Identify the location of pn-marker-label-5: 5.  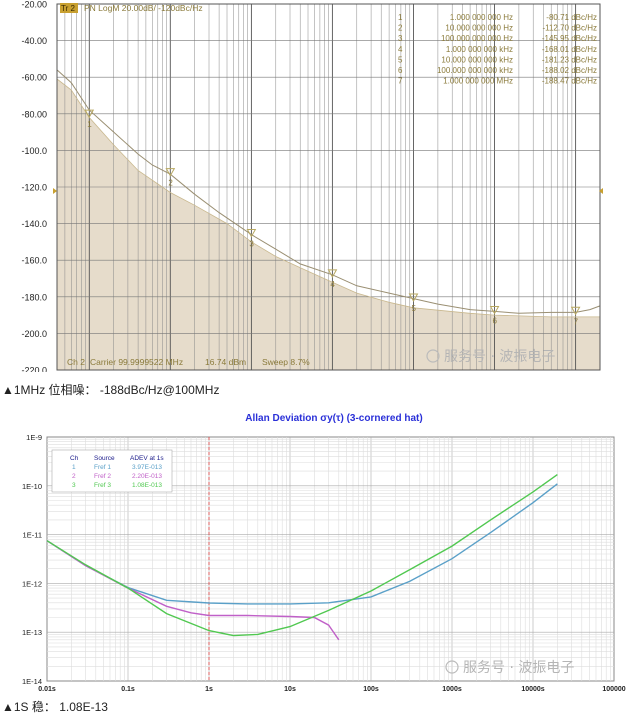
(413, 308).